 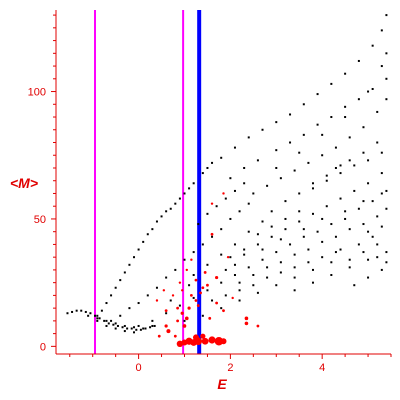 What do you see at coordinates (322, 368) in the screenshot?
I see `x-tick-label: 4` at bounding box center [322, 368].